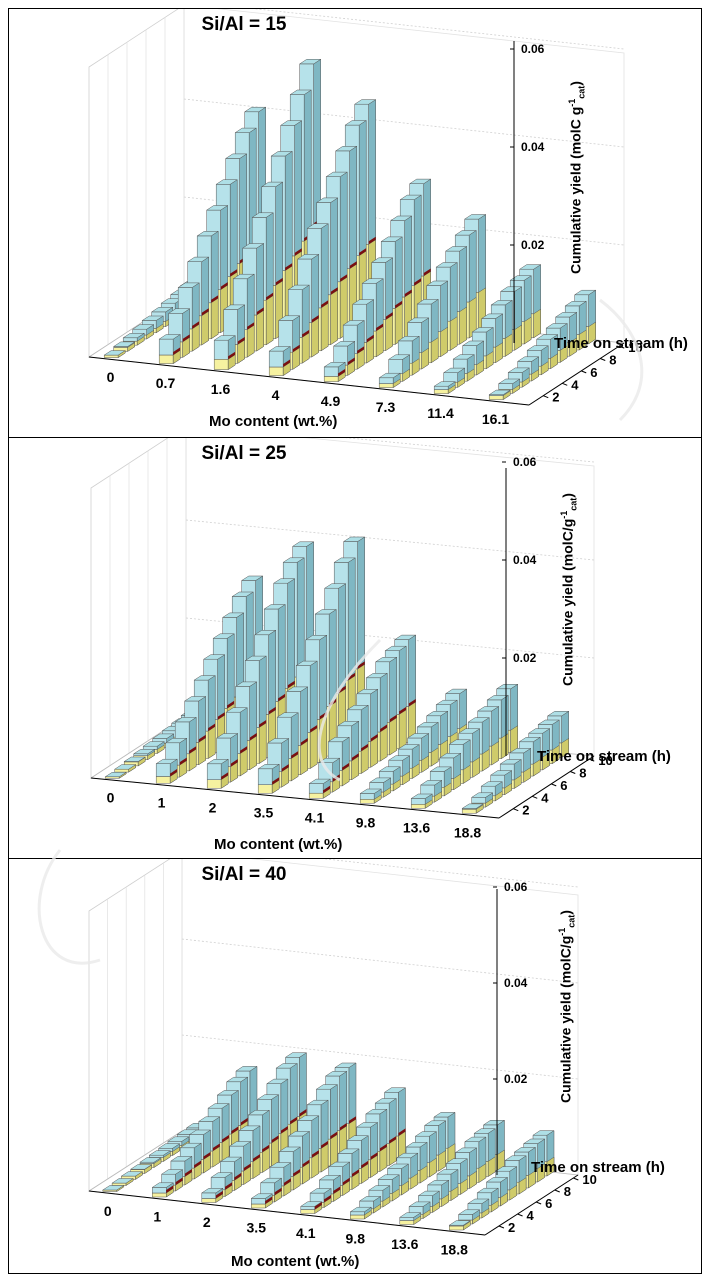 This screenshot has height=1274, width=702. Describe the element at coordinates (592, 760) in the screenshot. I see `z-tick` at that location.